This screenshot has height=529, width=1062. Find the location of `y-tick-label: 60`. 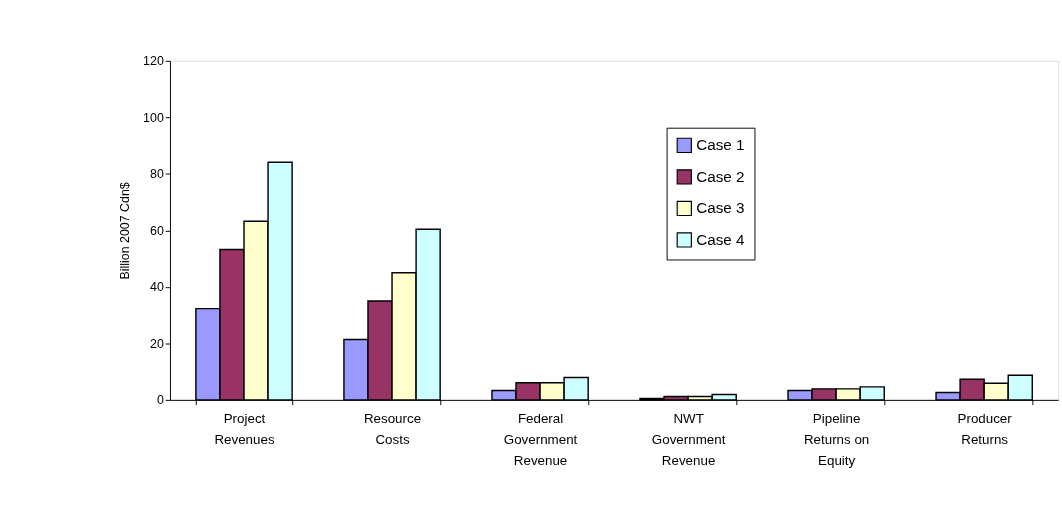

y-tick-label: 60 is located at coordinates (156, 230).